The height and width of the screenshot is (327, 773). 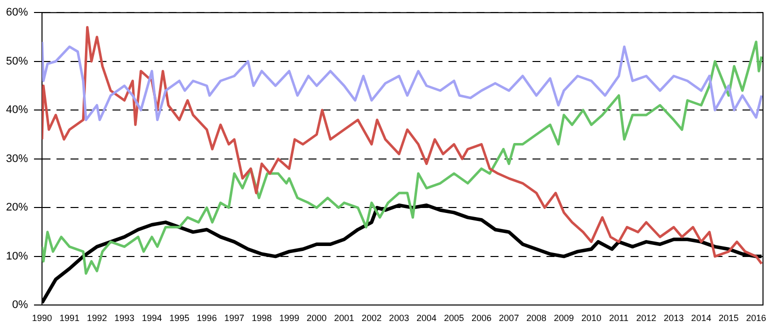 What do you see at coordinates (234, 318) in the screenshot?
I see `x-tick-label: 1997` at bounding box center [234, 318].